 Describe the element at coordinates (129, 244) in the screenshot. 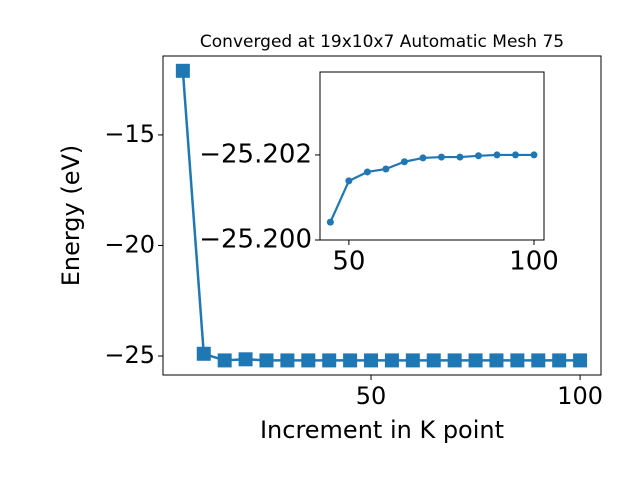

I see `y-tick-label: −20` at that location.